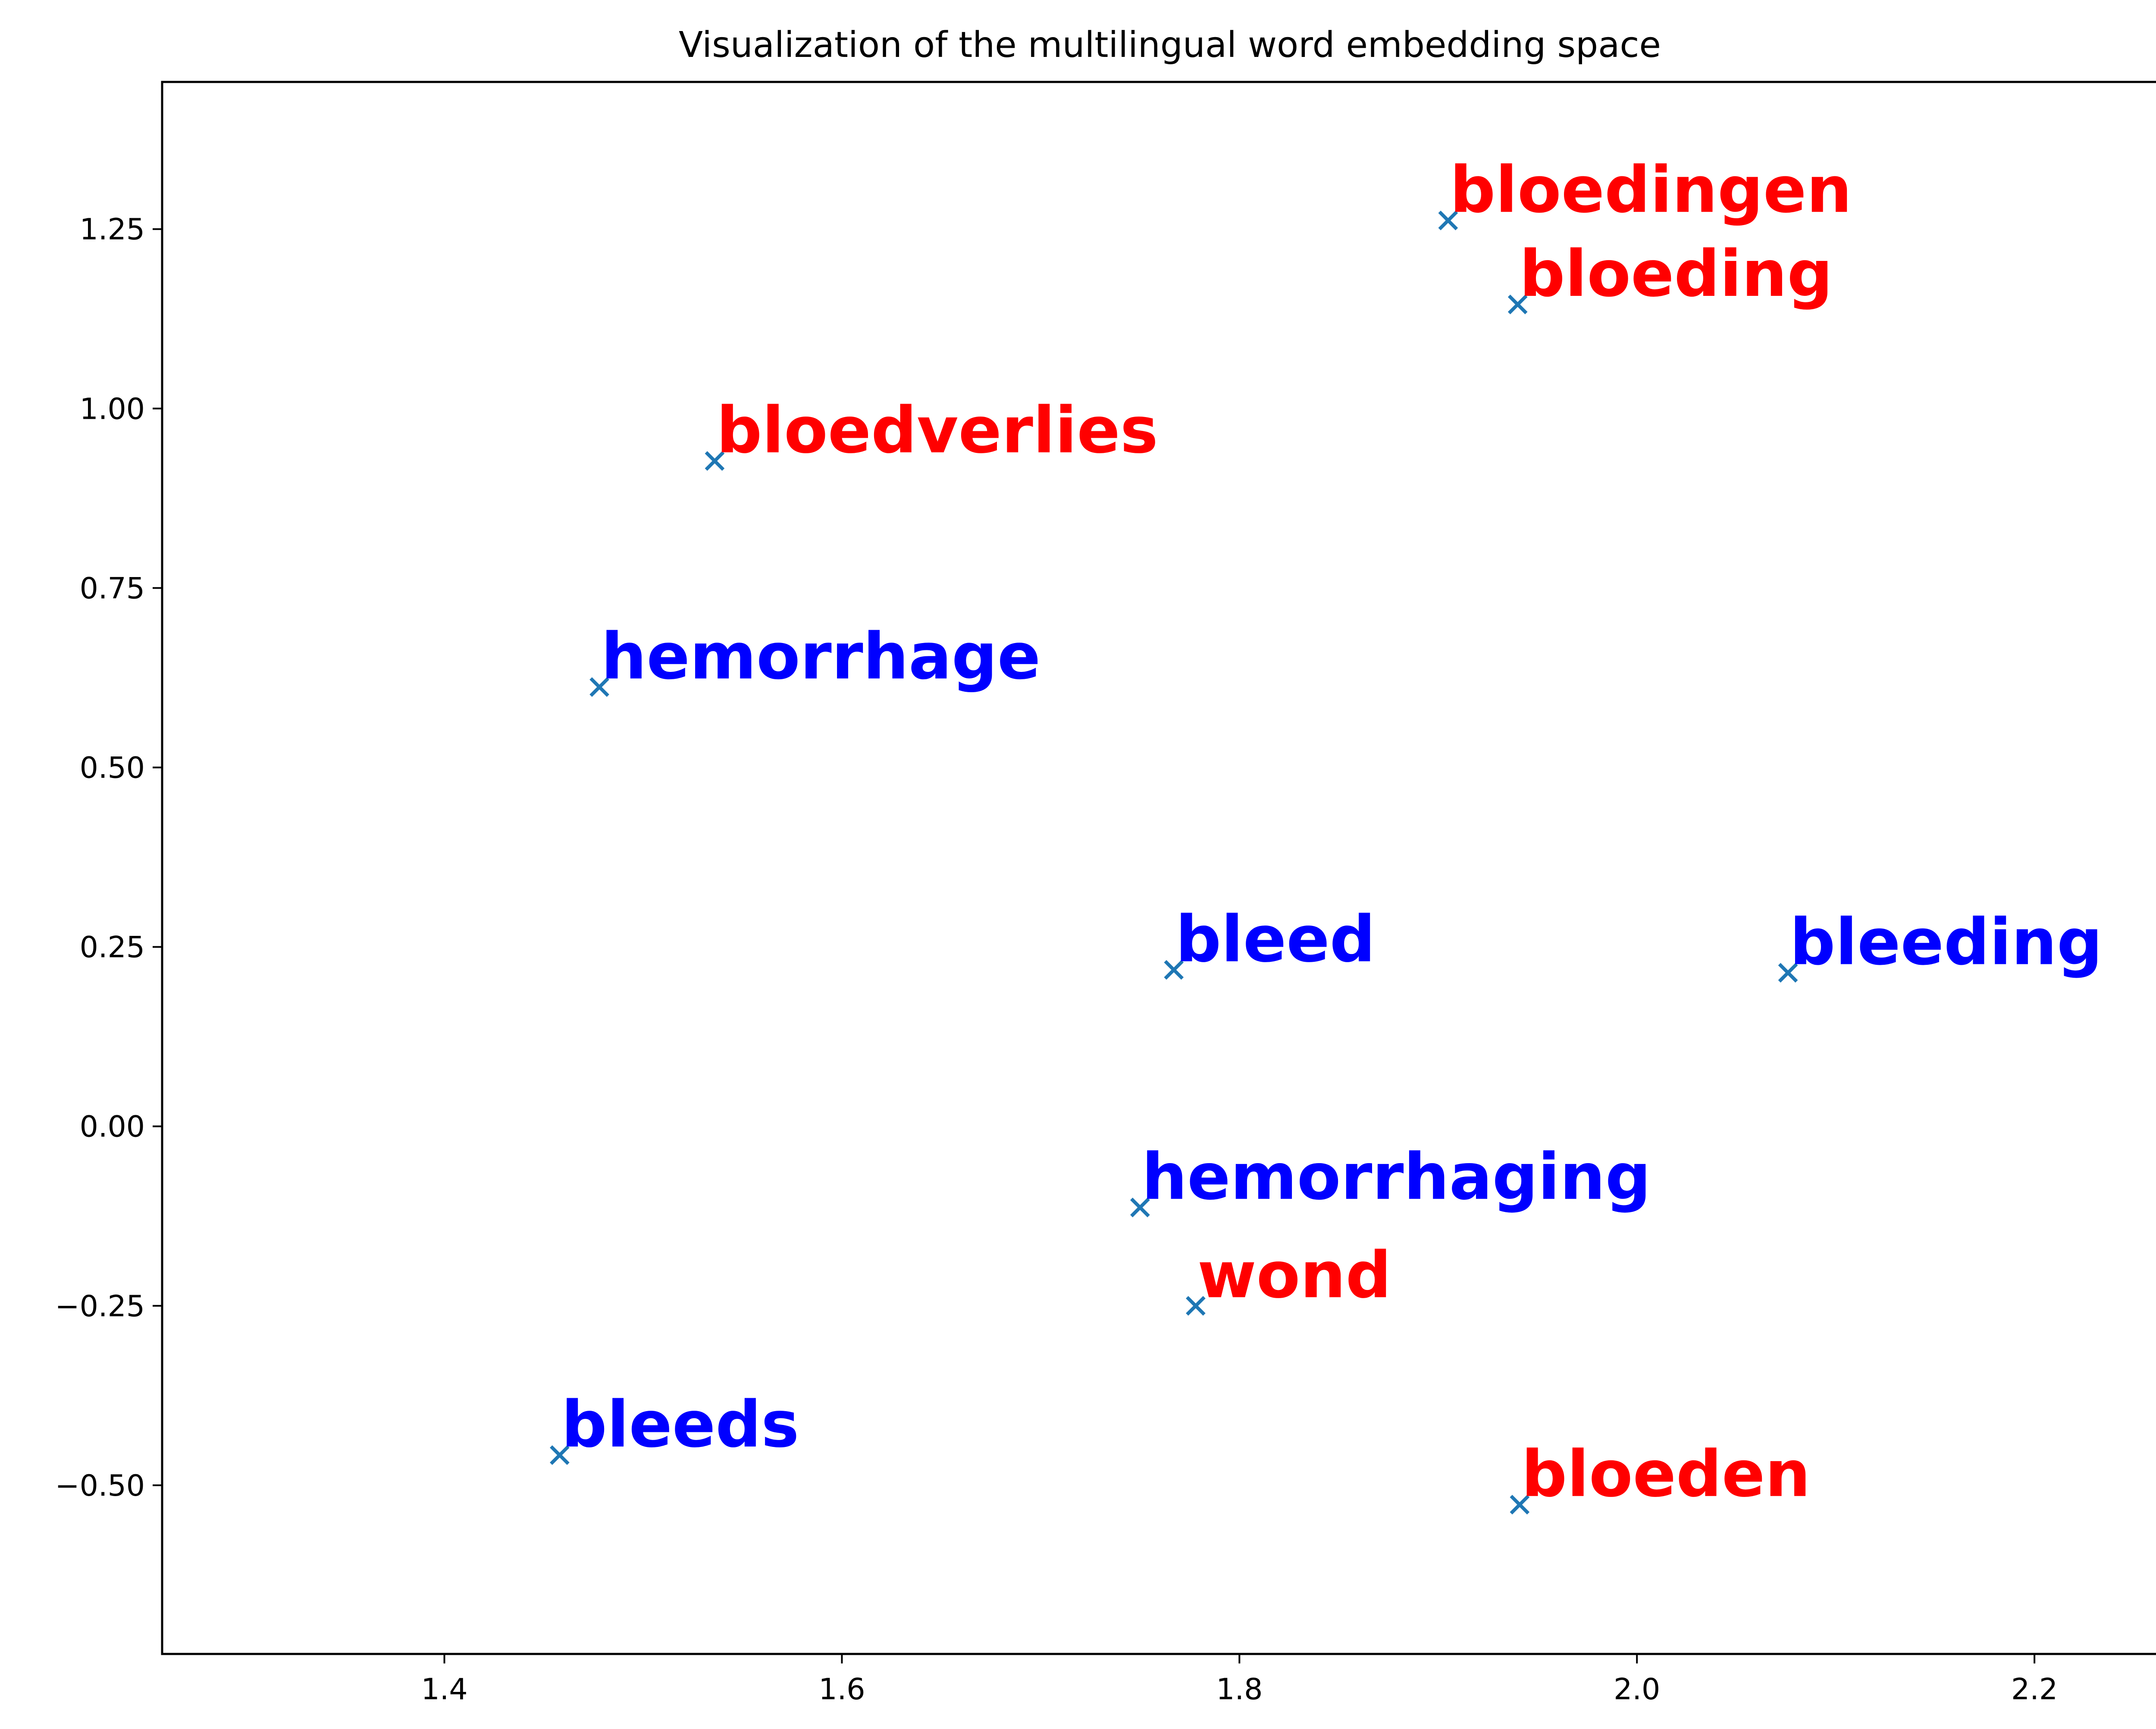 The height and width of the screenshot is (1729, 2156). I want to click on y-tick-label: −0.50, so click(100, 1486).